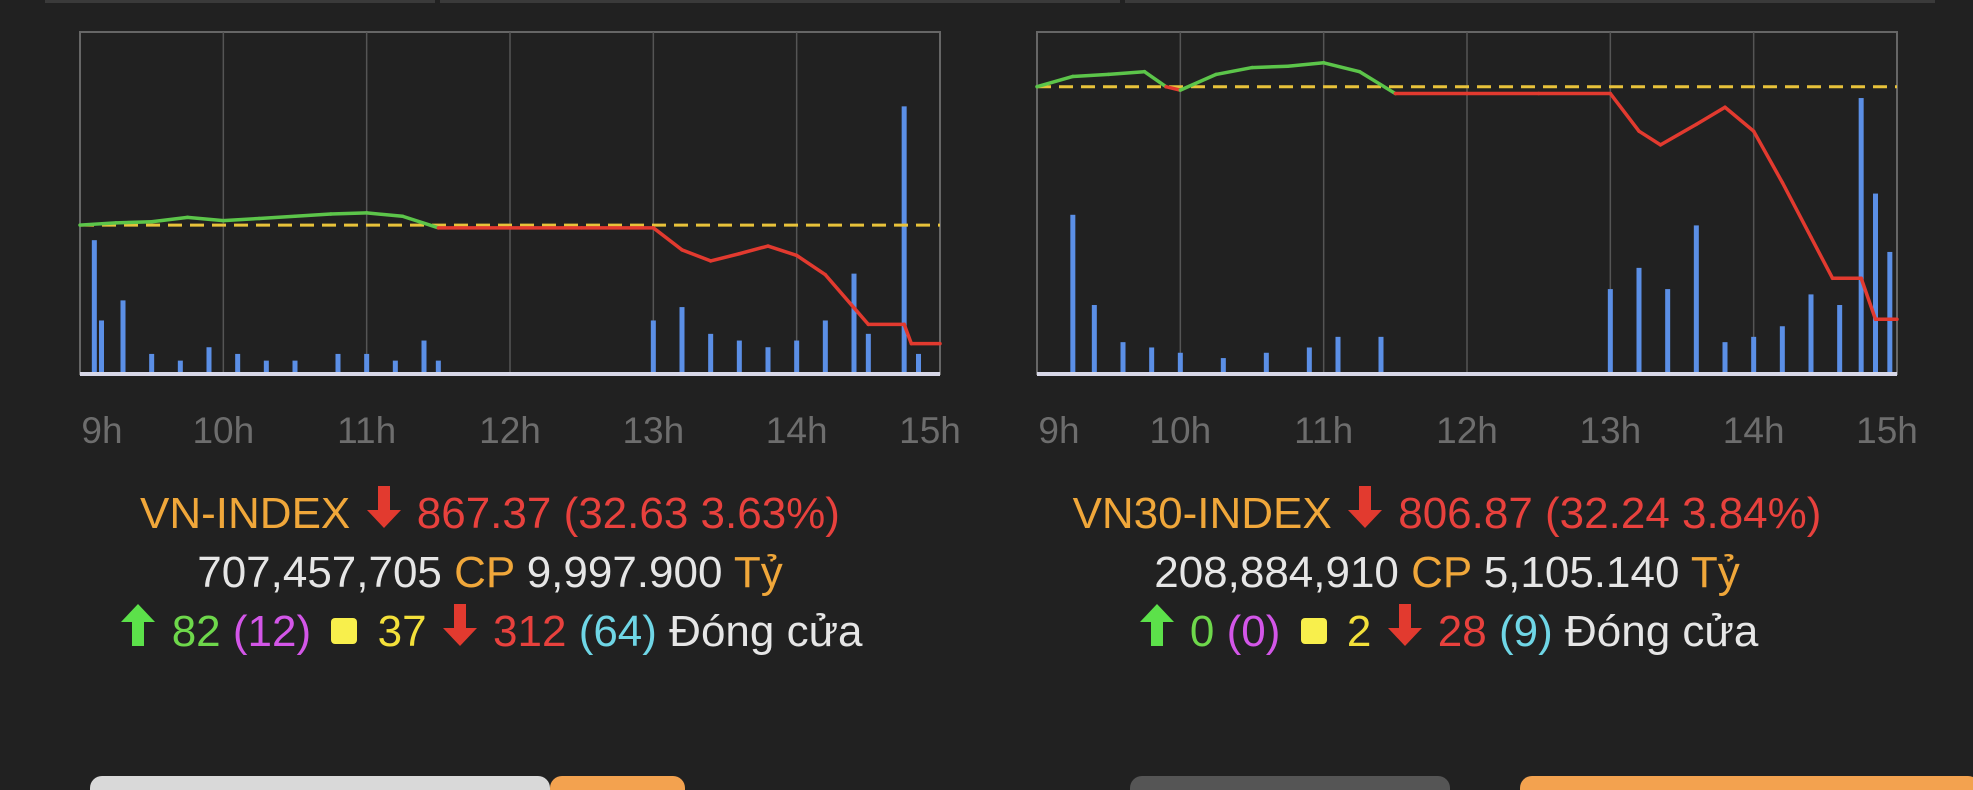 This screenshot has width=1973, height=790. Describe the element at coordinates (484, 514) in the screenshot. I see `index-value: 867.37` at that location.